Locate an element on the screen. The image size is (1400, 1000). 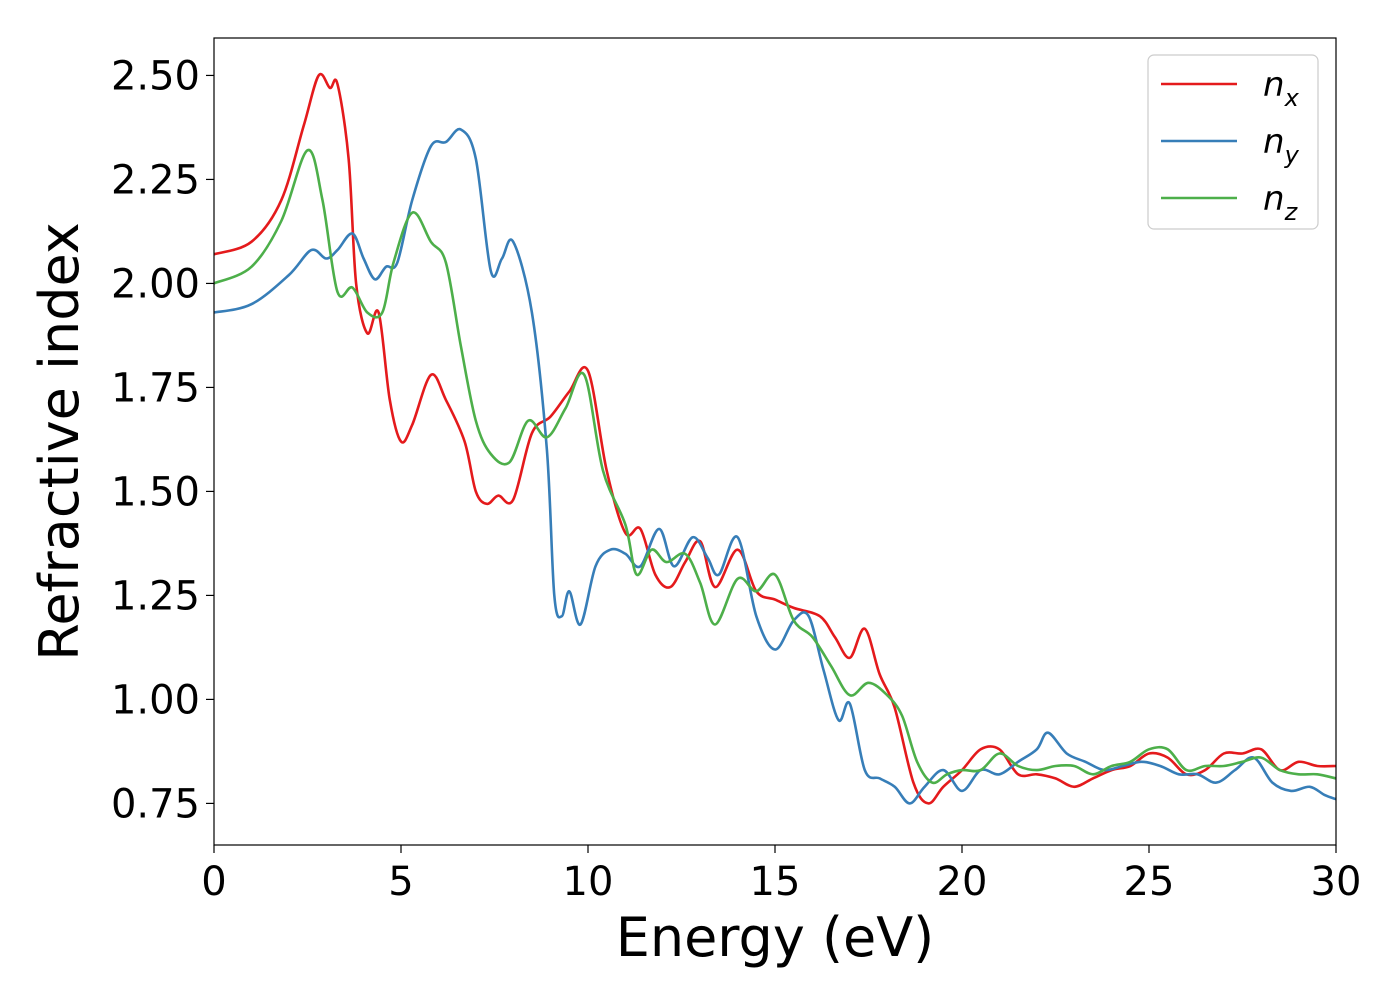
legend-label-n-y: ny is located at coordinates (1281, 145).